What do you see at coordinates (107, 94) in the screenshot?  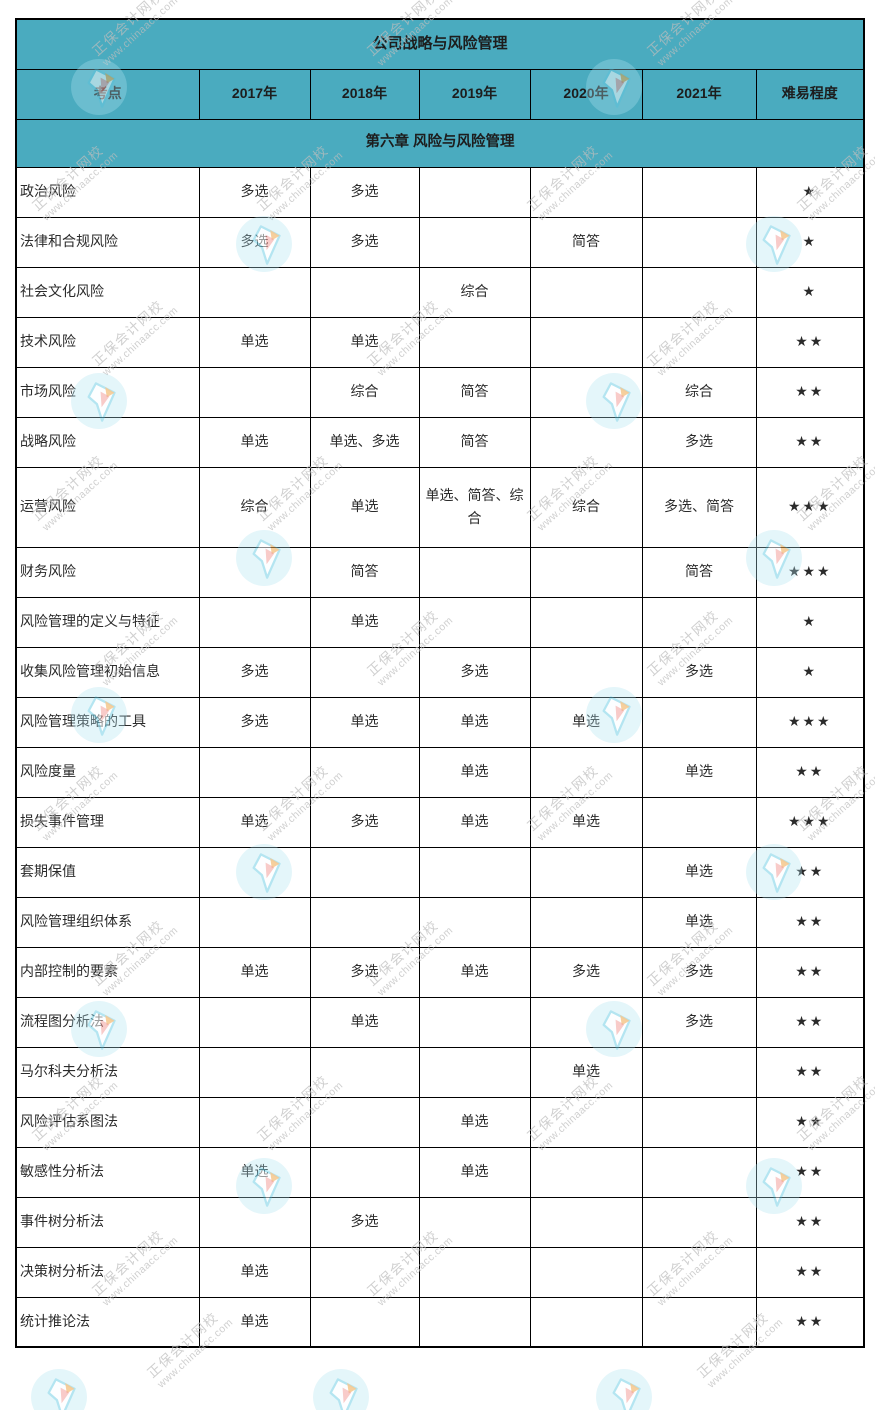 I see `column-header-topic: 考点` at bounding box center [107, 94].